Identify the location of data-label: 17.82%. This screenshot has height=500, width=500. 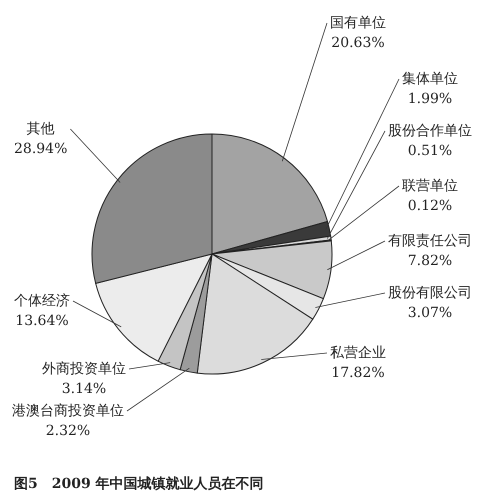
(358, 373).